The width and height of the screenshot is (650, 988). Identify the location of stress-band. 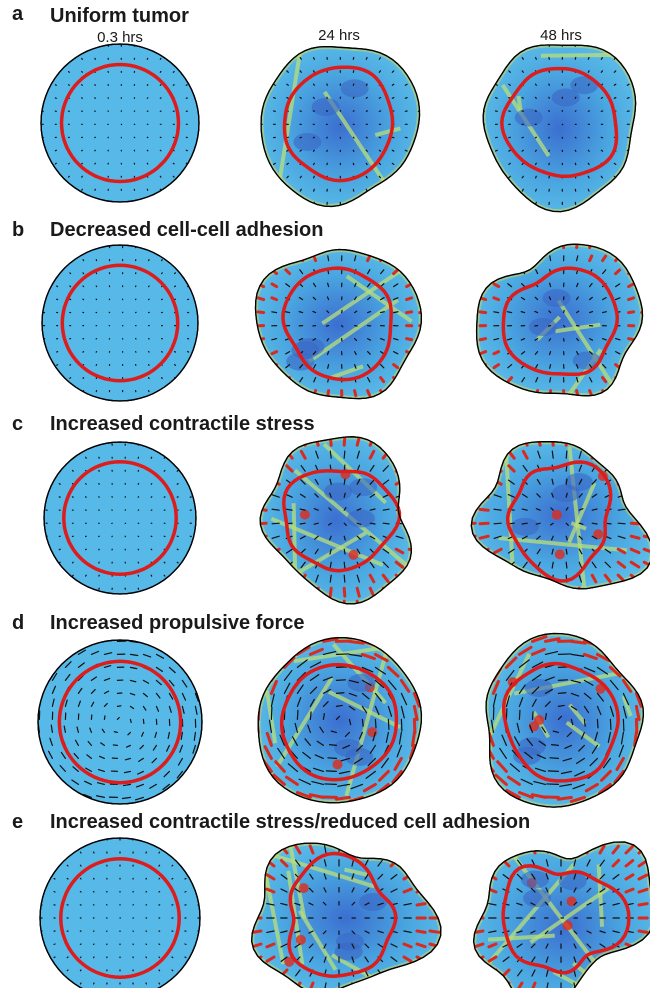
(294, 538).